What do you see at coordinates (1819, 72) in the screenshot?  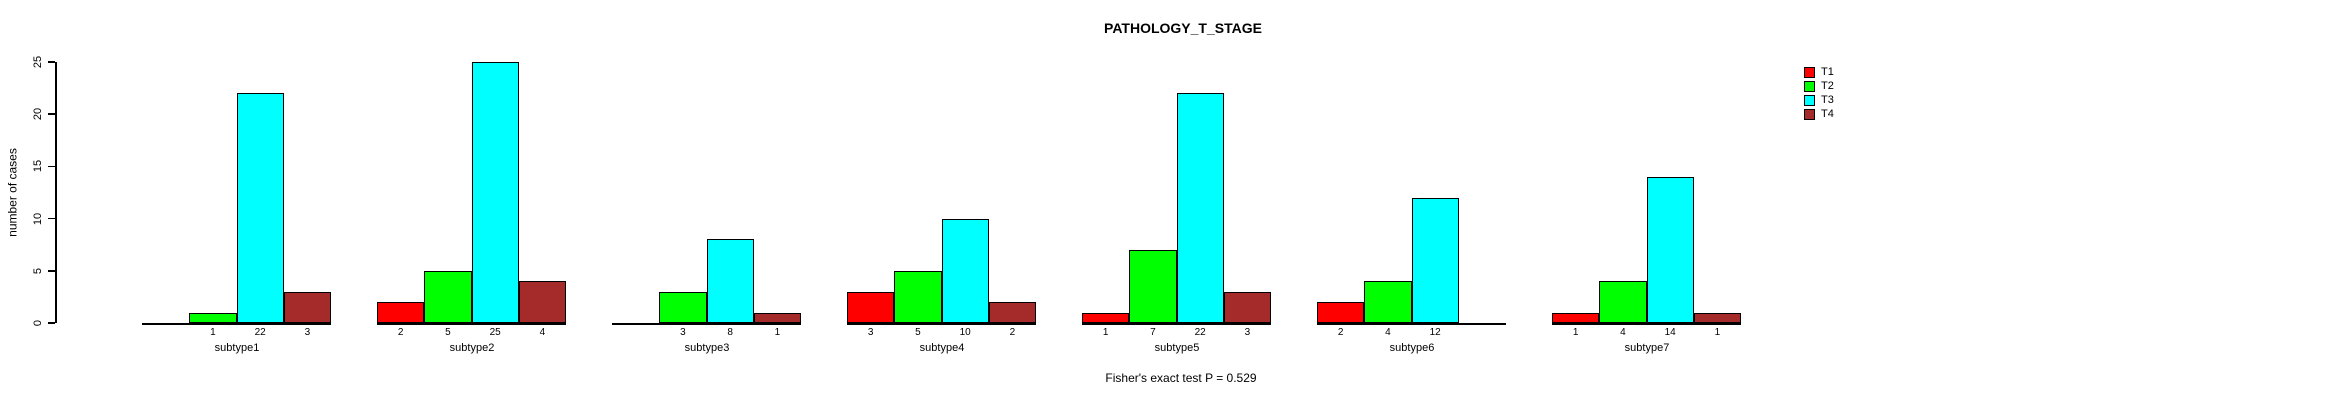 I see `legend-item-t1: T1` at bounding box center [1819, 72].